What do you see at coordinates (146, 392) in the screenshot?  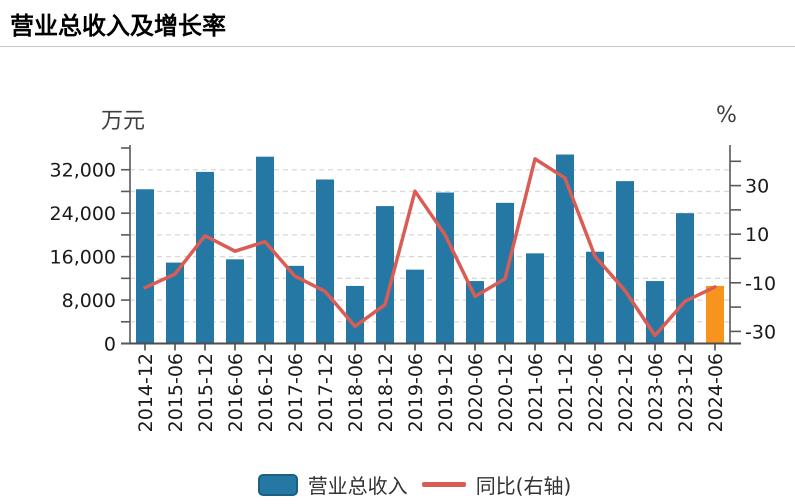 I see `x-tick-label: 2014-12` at bounding box center [146, 392].